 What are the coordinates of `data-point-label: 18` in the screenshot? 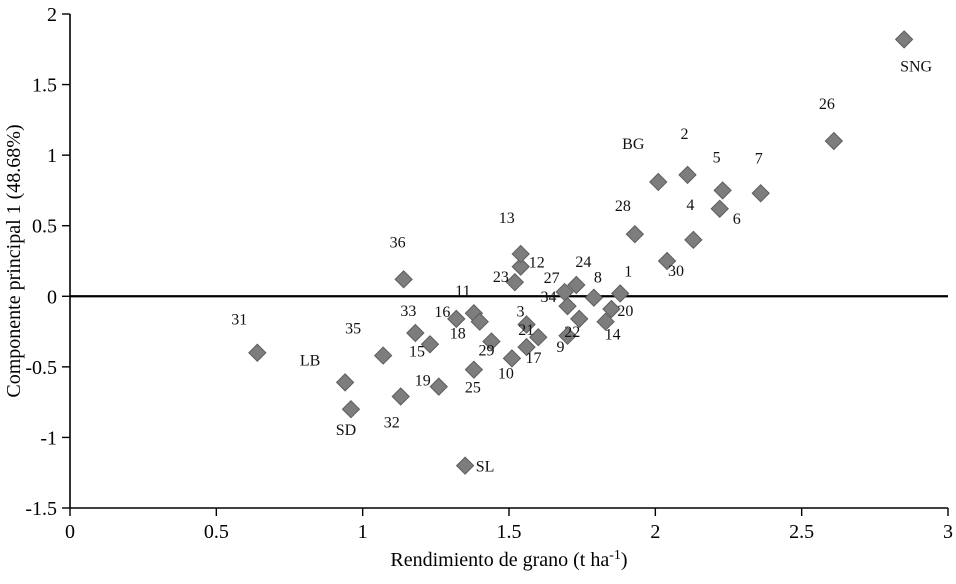 It's located at (458, 334).